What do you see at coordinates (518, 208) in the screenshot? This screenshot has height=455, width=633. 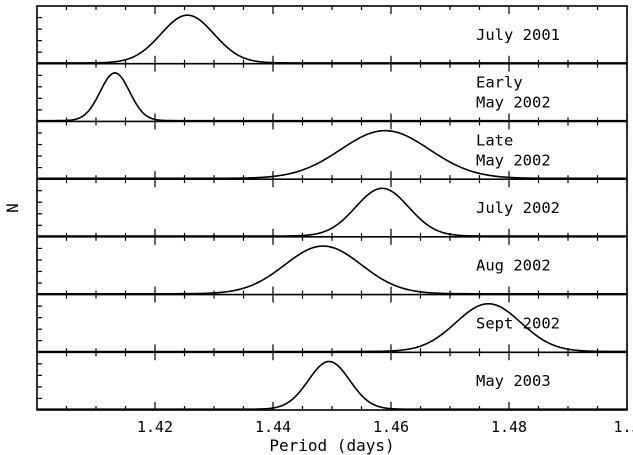 I see `panel-label: July 2002` at bounding box center [518, 208].